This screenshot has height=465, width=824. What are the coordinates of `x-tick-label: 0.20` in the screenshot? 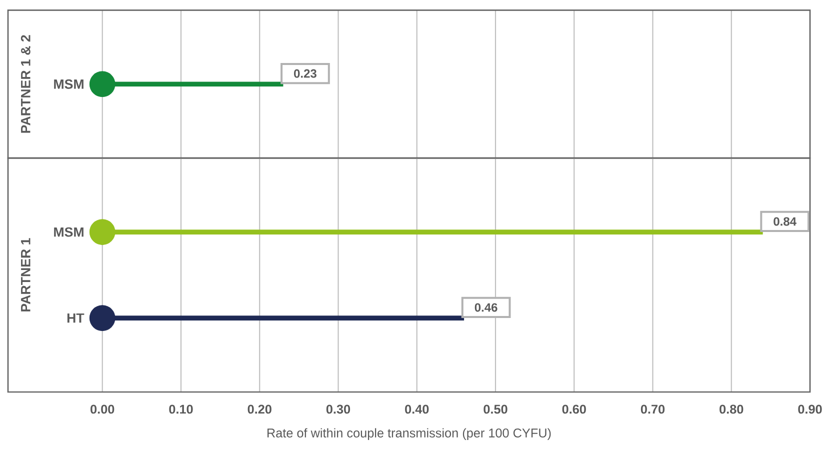 It's located at (260, 409).